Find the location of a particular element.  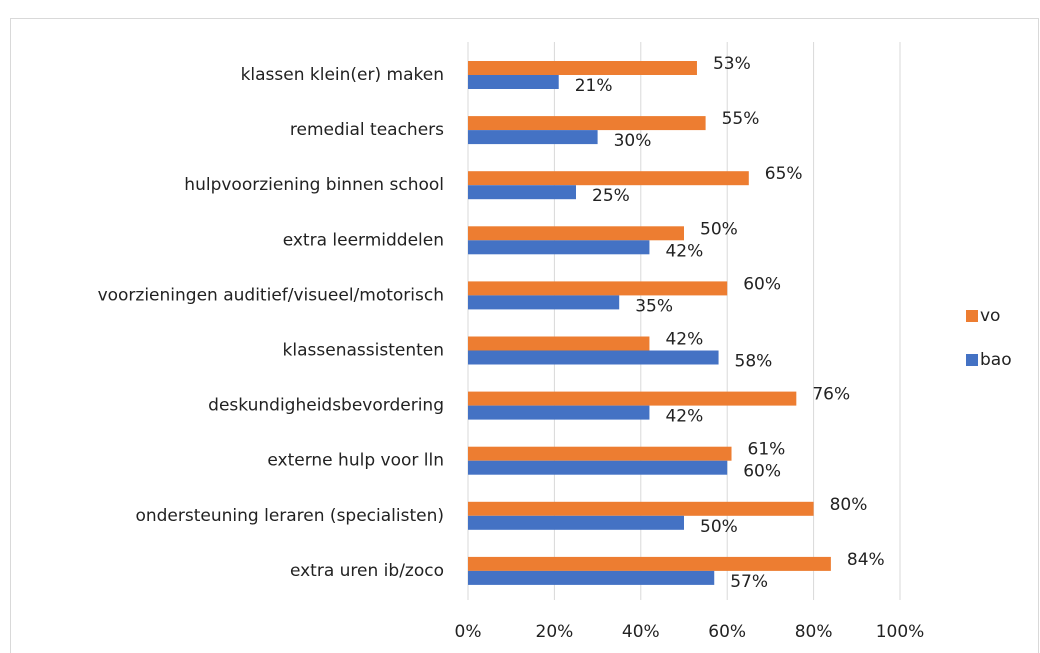

data-label: 55% is located at coordinates (741, 119).